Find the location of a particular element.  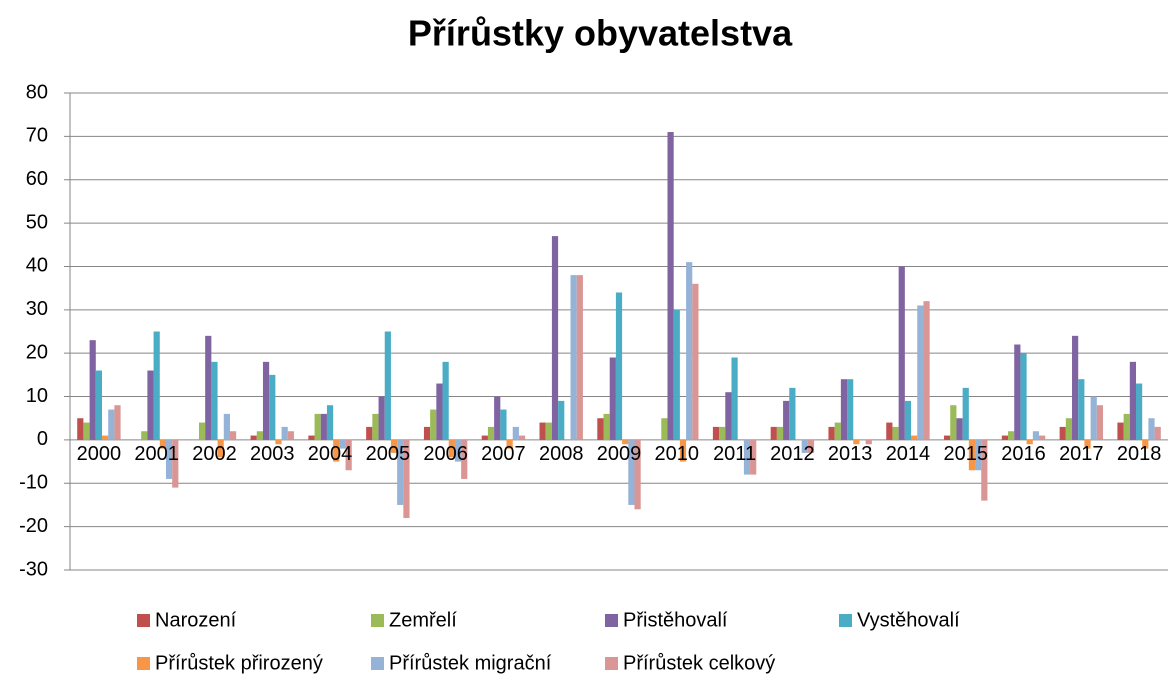

y-tick-label: 0 is located at coordinates (42, 439).